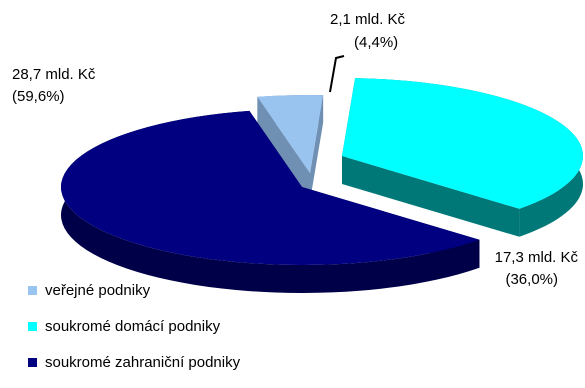  I want to click on legend-item-foreign: soukromé zahraniční podniky, so click(193, 362).